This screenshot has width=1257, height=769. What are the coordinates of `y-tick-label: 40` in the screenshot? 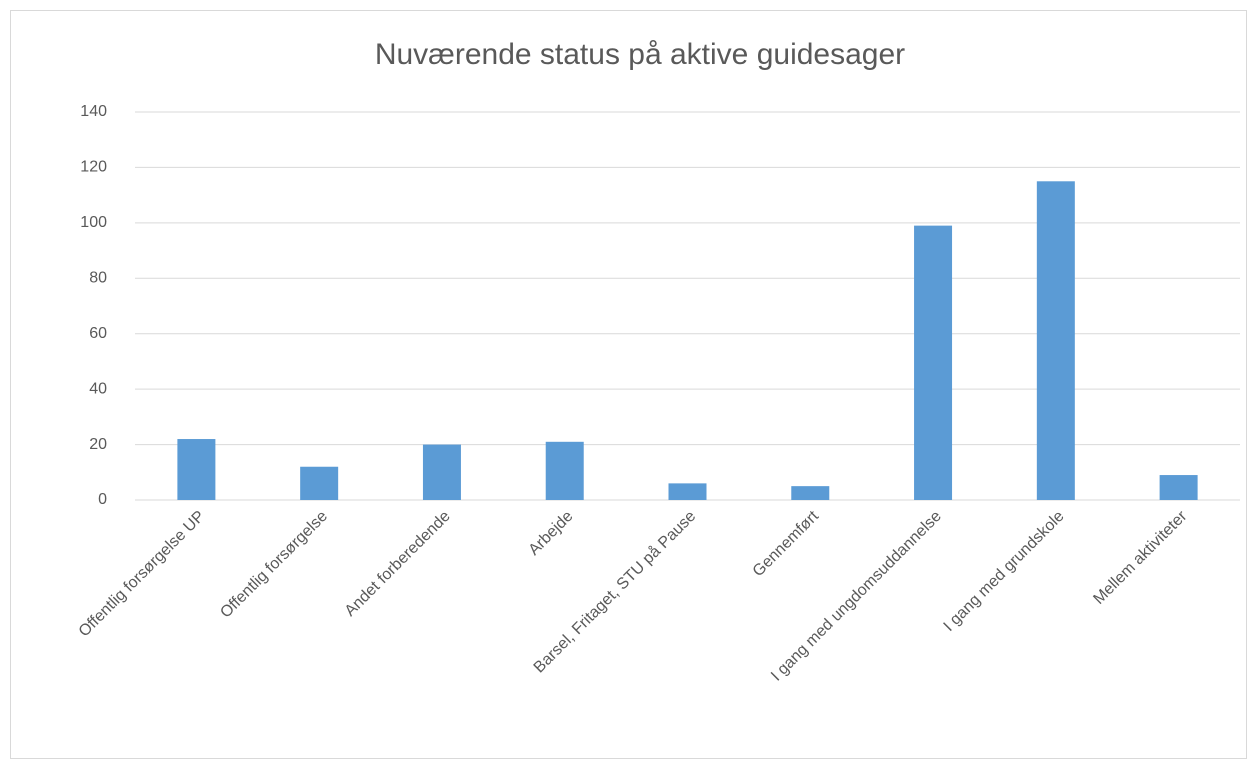 It's located at (98, 388).